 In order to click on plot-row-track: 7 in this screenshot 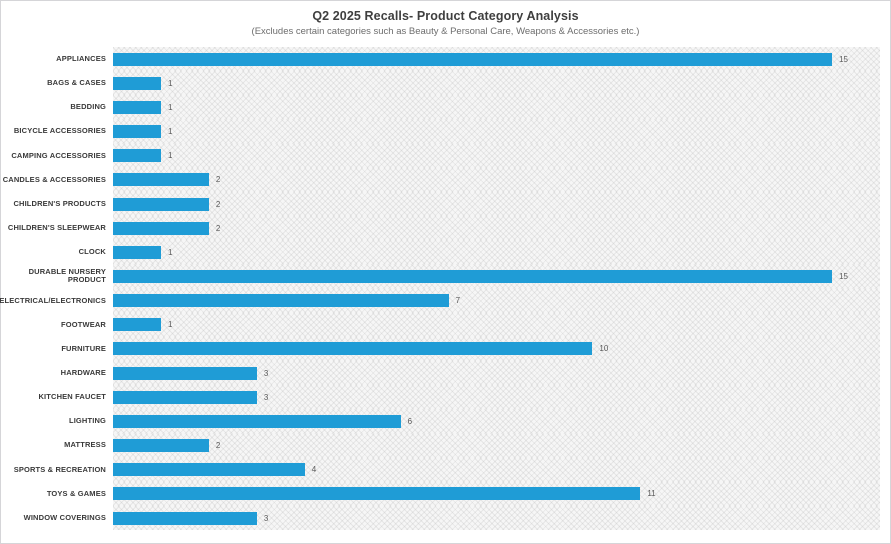, I will do `click(496, 300)`.